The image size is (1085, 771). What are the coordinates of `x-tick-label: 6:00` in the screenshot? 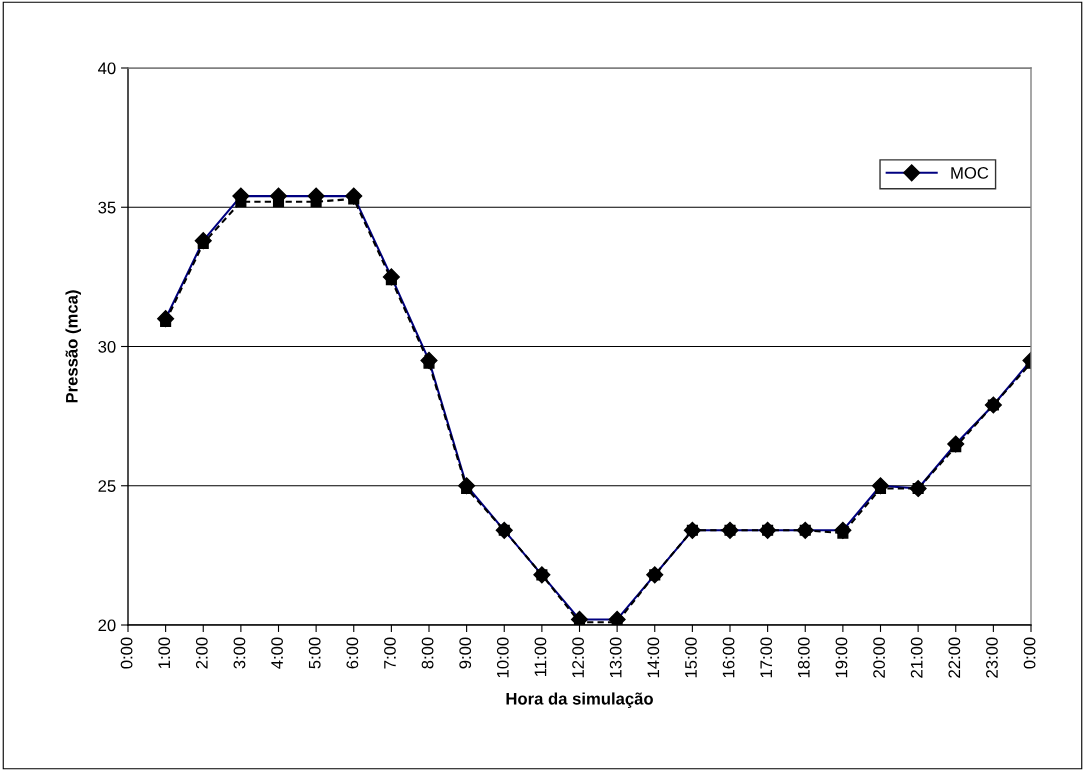 It's located at (352, 653).